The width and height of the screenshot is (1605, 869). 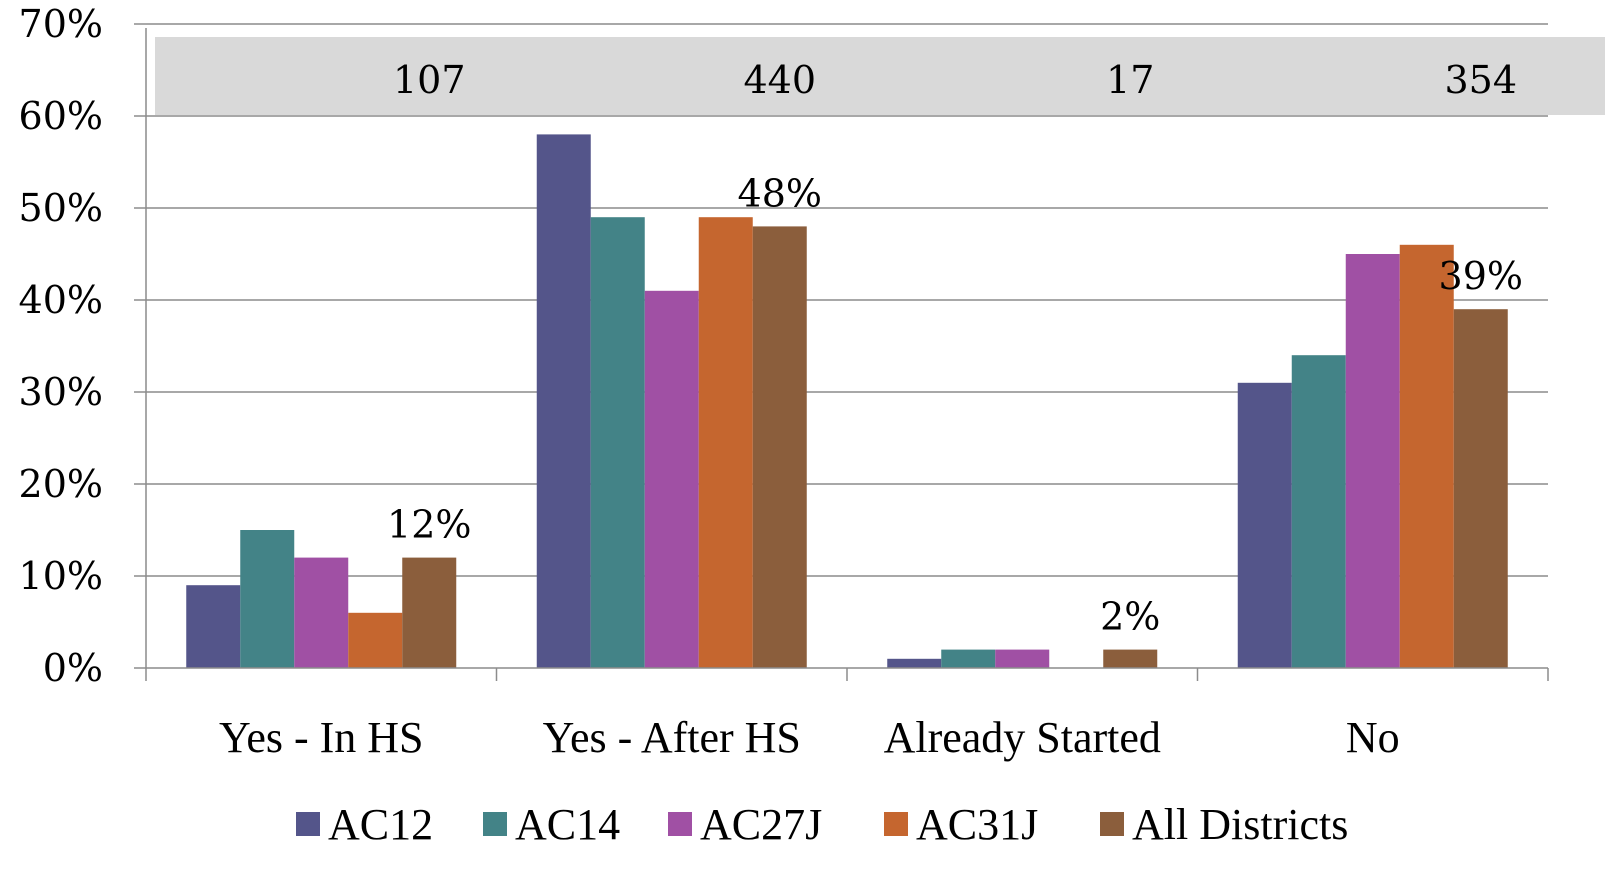 I want to click on y-tick-label: 0%, so click(x=73, y=668).